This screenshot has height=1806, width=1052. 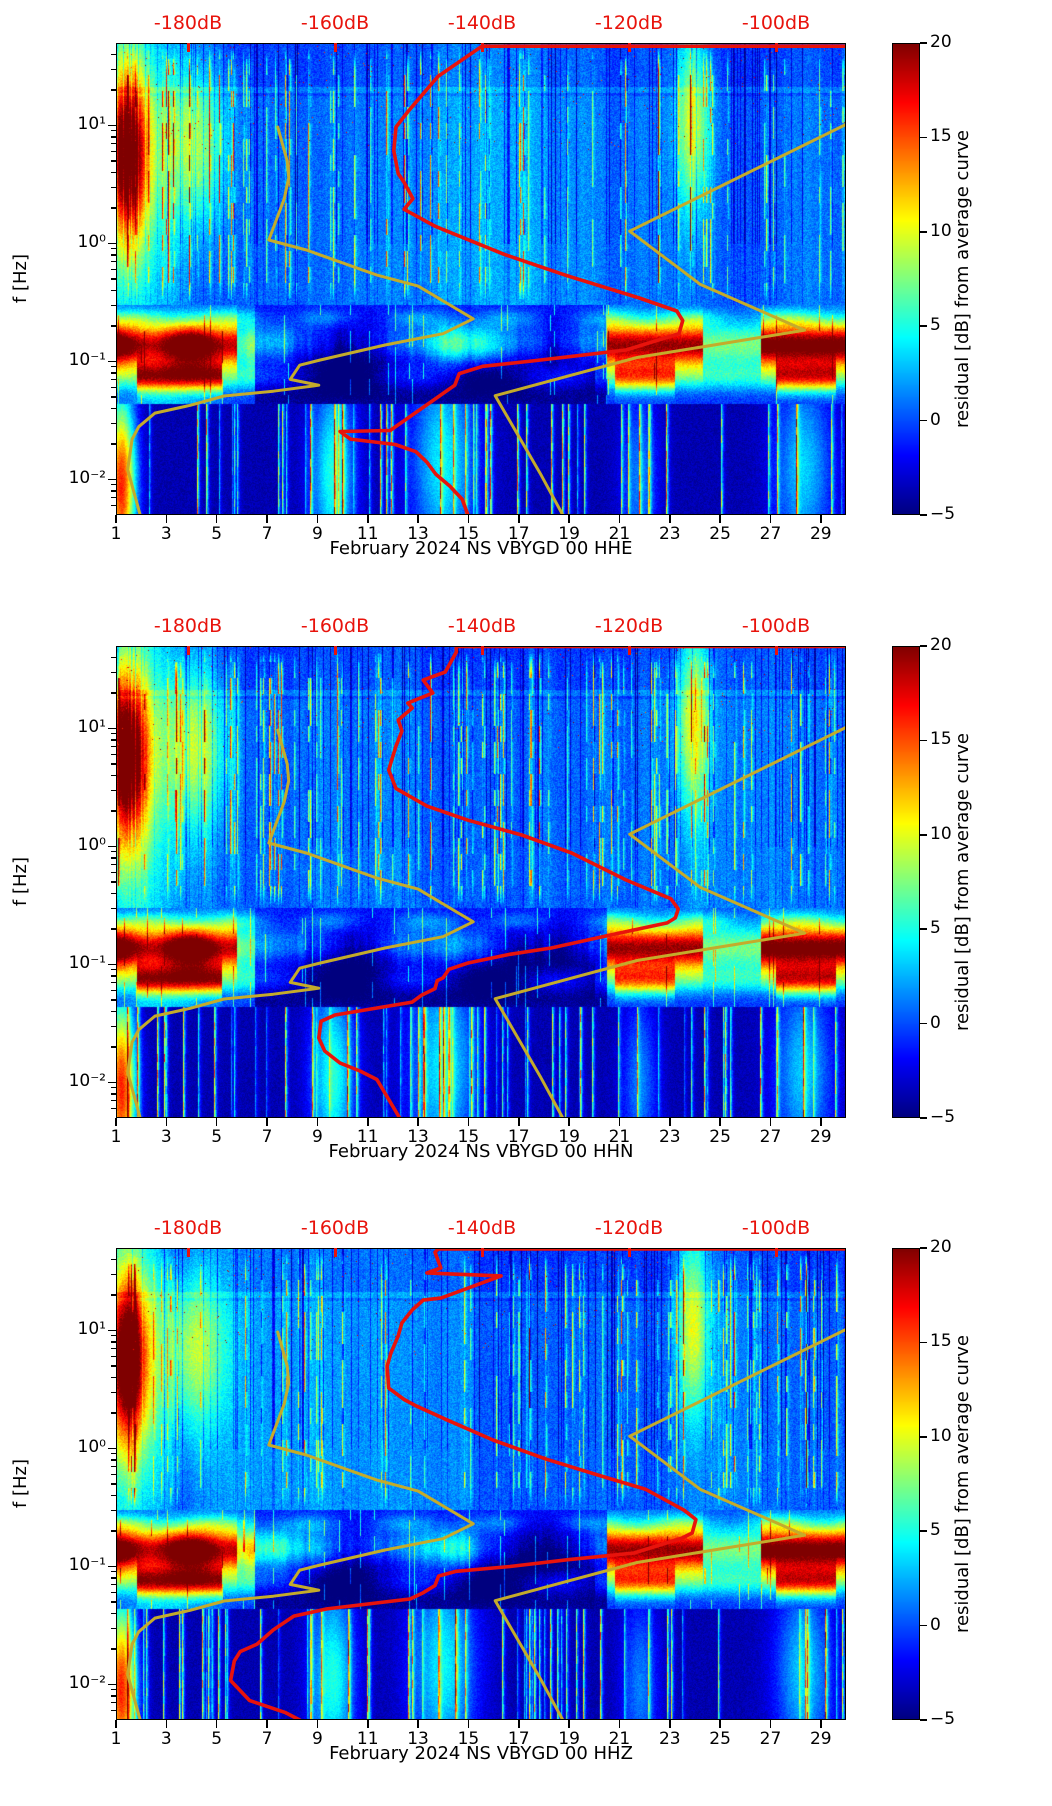 I want to click on top-axis-label: -100dB, so click(x=776, y=23).